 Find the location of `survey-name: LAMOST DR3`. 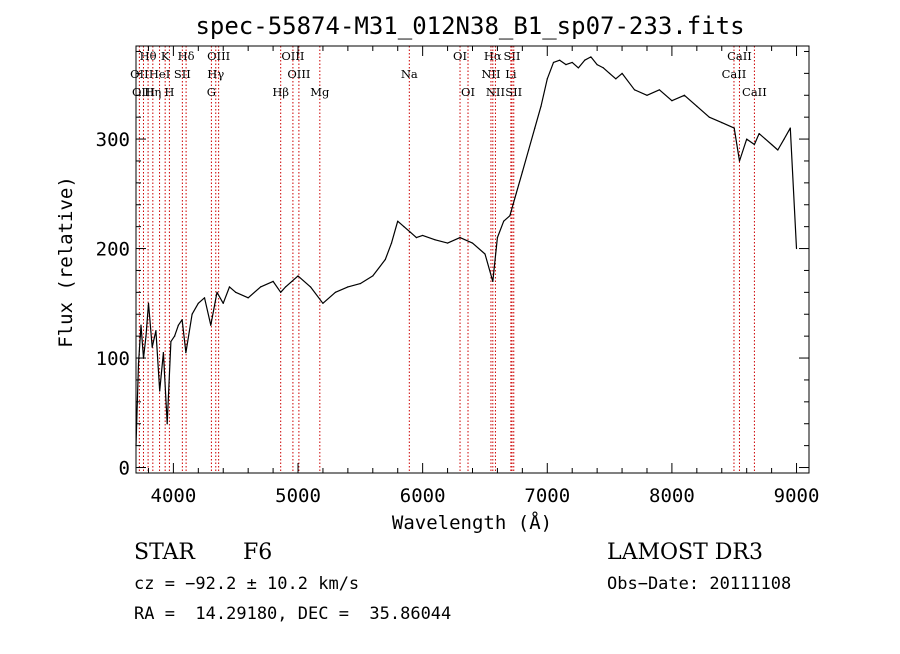

survey-name: LAMOST DR3 is located at coordinates (685, 552).